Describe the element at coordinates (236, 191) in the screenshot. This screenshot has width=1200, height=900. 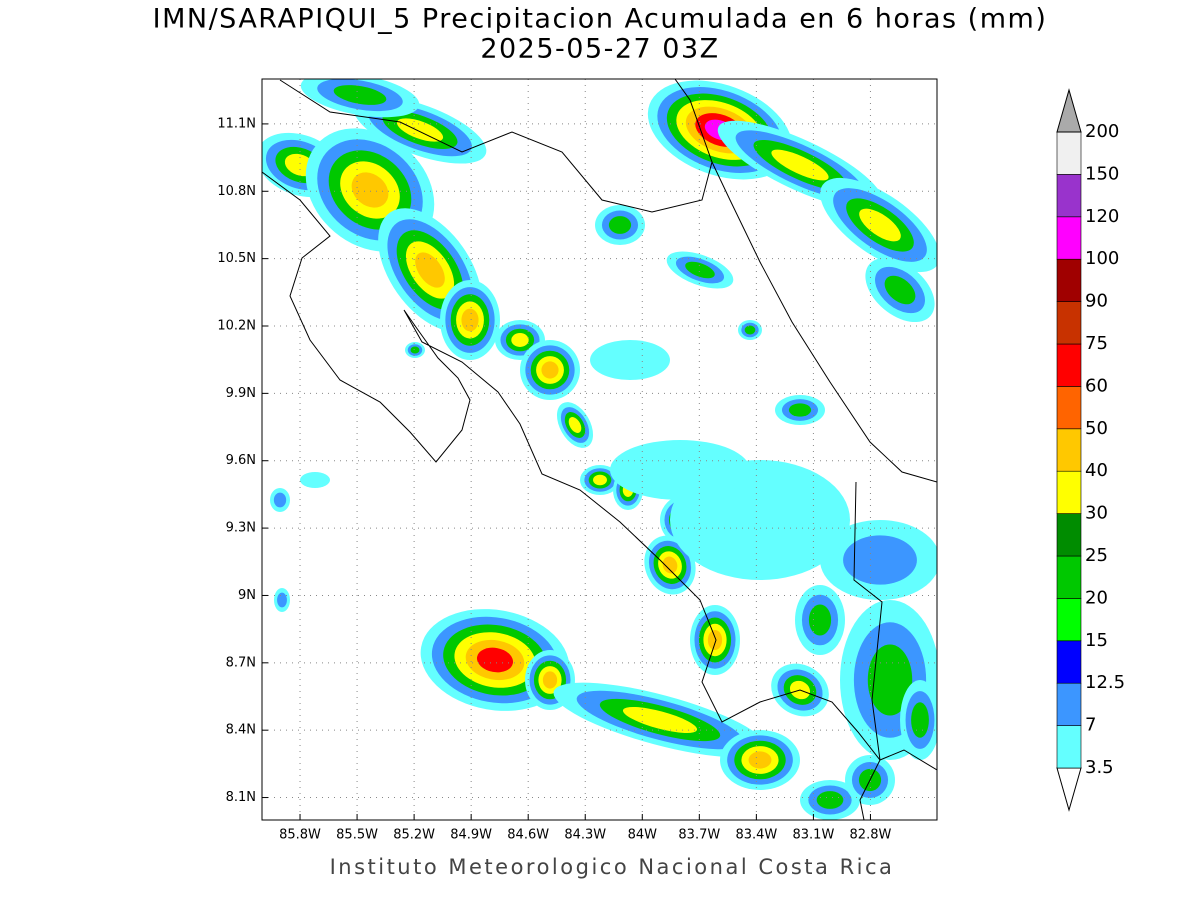
I see `lat-tick-label: 10.8N` at that location.